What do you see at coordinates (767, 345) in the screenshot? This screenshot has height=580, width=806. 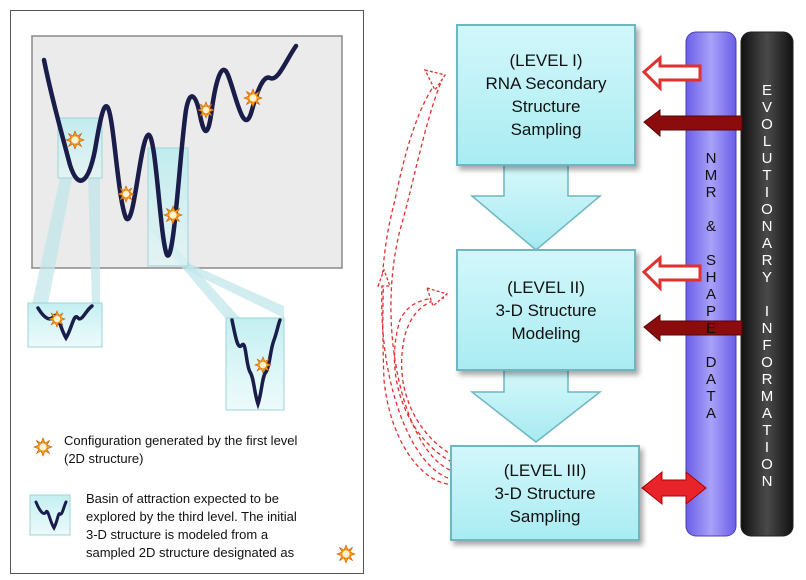 I see `evolution-letter: F` at bounding box center [767, 345].